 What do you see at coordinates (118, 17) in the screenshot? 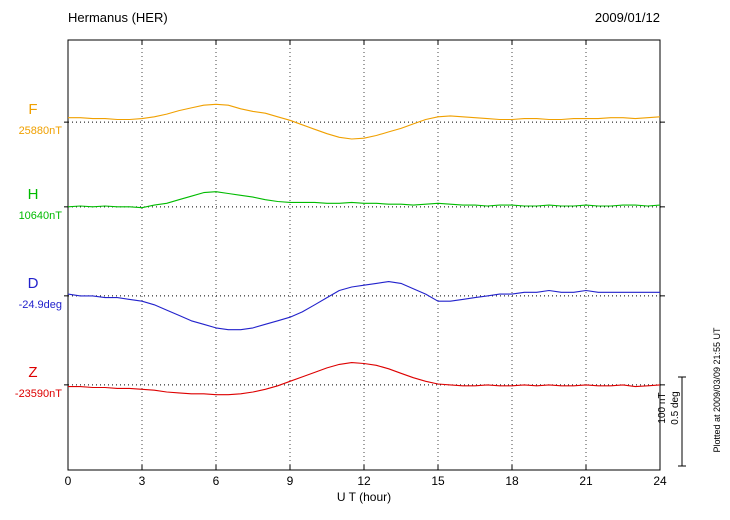
I see `station-title: Hermanus (HER)` at bounding box center [118, 17].